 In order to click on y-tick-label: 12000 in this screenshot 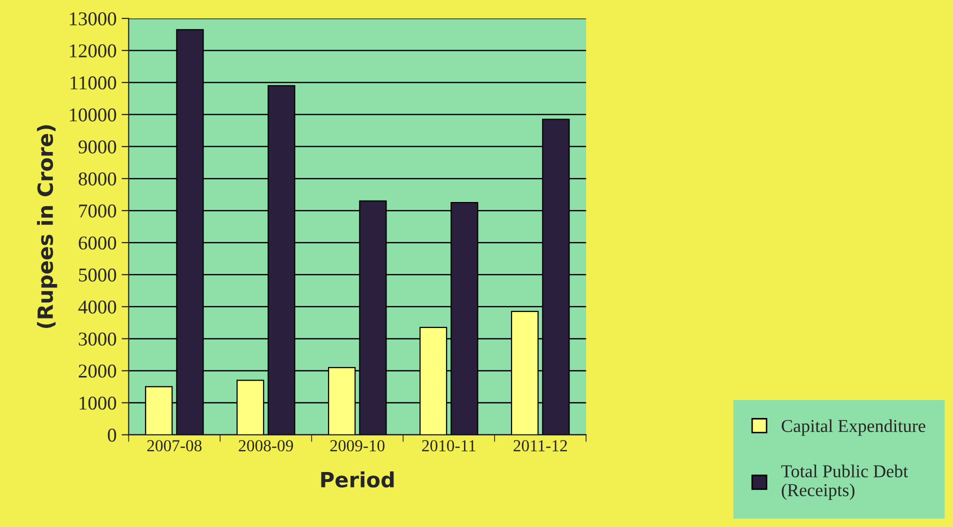, I will do `click(93, 51)`.